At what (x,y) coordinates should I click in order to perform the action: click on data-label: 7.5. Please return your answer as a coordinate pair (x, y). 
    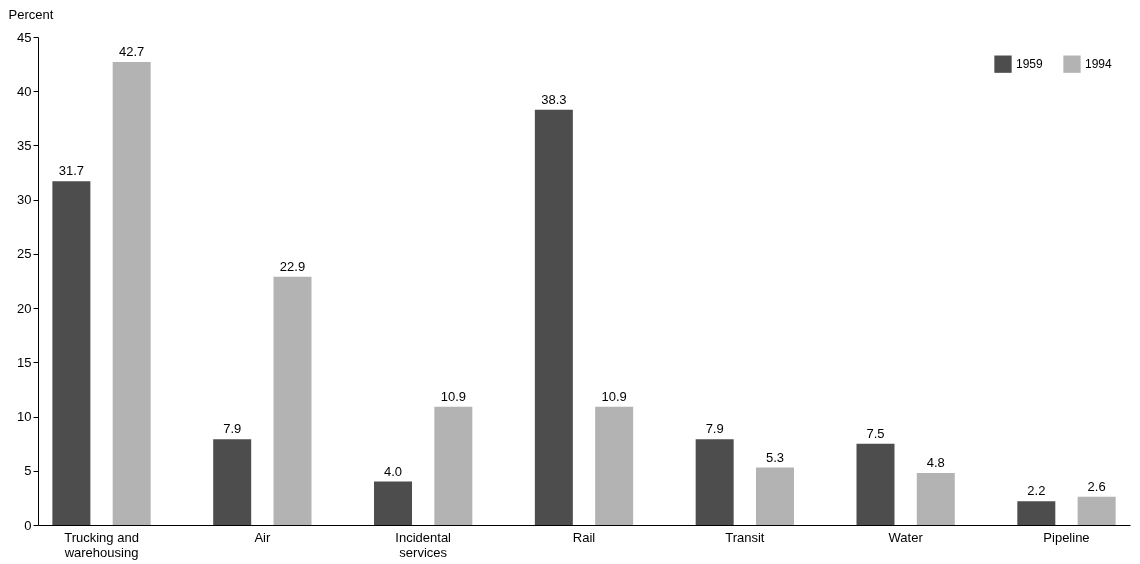
    Looking at the image, I should click on (875, 433).